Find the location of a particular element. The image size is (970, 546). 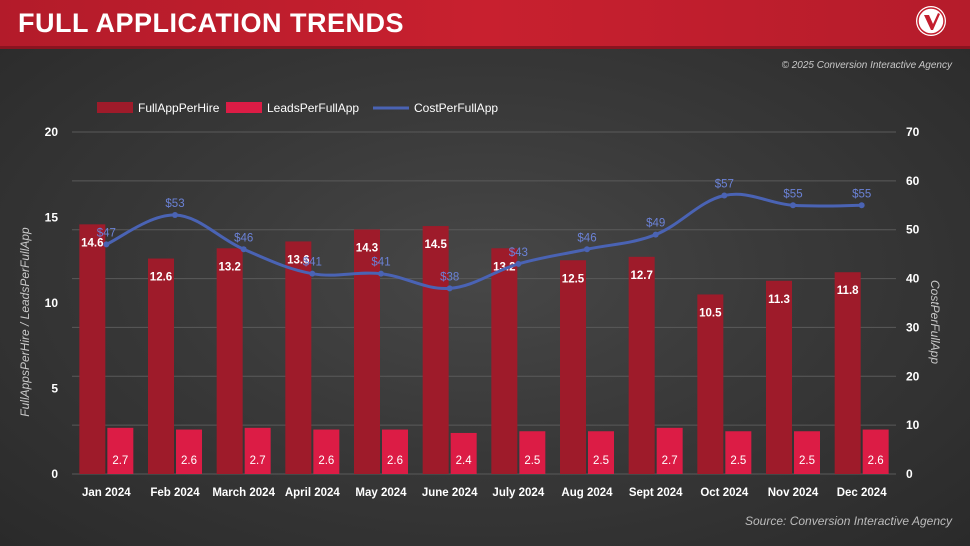

x-tick-label: Nov 2024 is located at coordinates (793, 493).